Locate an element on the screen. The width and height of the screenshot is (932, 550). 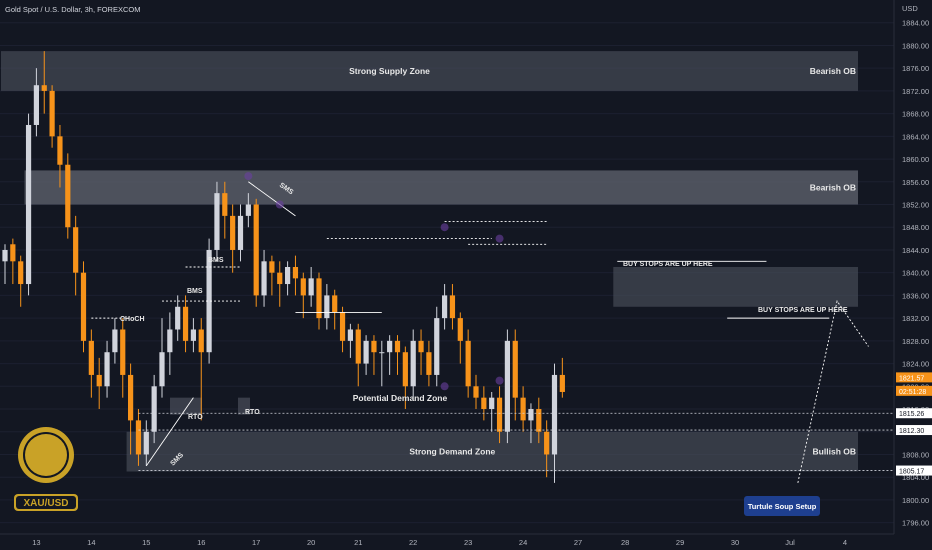
xau-usd-logo: XAU/USD is located at coordinates (46, 469).